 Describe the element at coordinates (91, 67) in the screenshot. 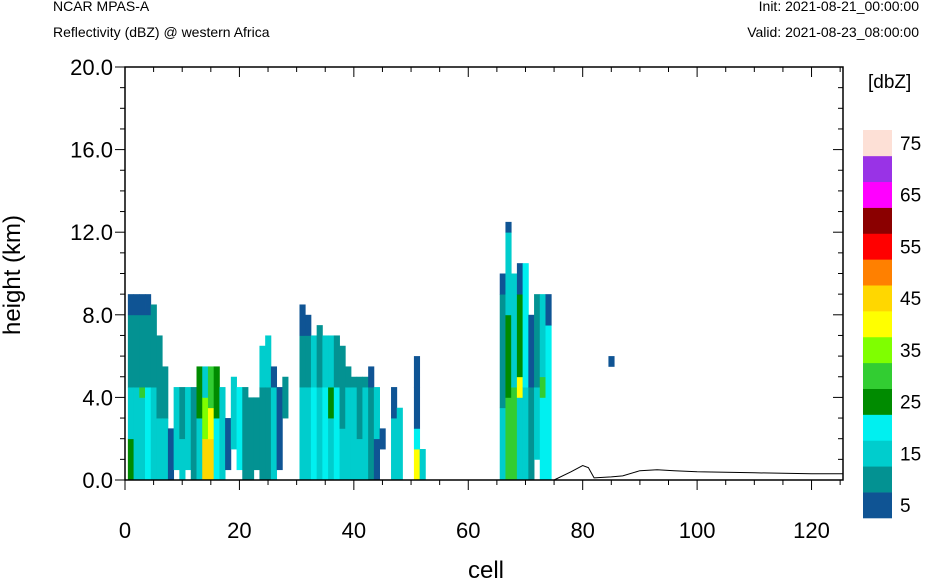

I see `y-tick-label: 20.0` at that location.